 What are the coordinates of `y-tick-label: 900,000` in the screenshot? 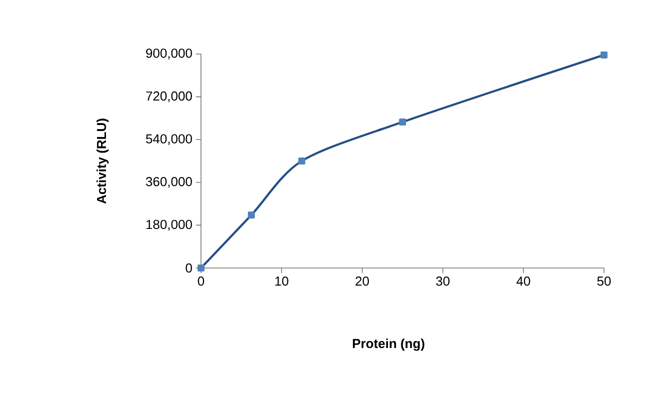 It's located at (169, 54).